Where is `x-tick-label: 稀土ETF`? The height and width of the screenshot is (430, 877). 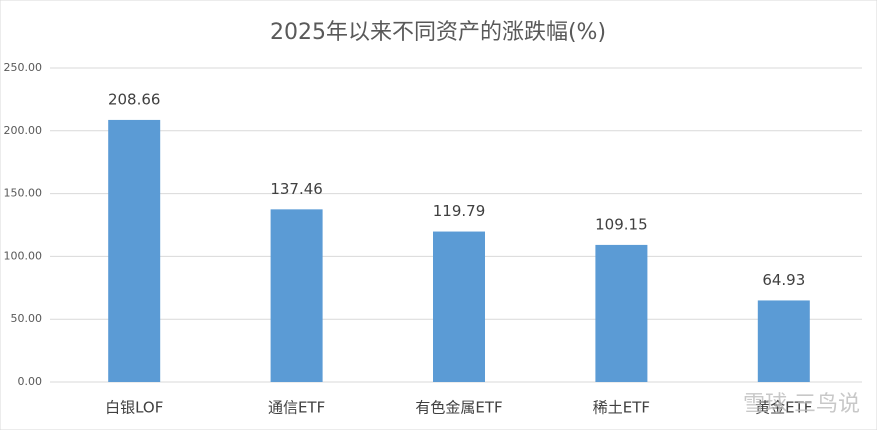 x-tick-label: 稀土ETF is located at coordinates (621, 408).